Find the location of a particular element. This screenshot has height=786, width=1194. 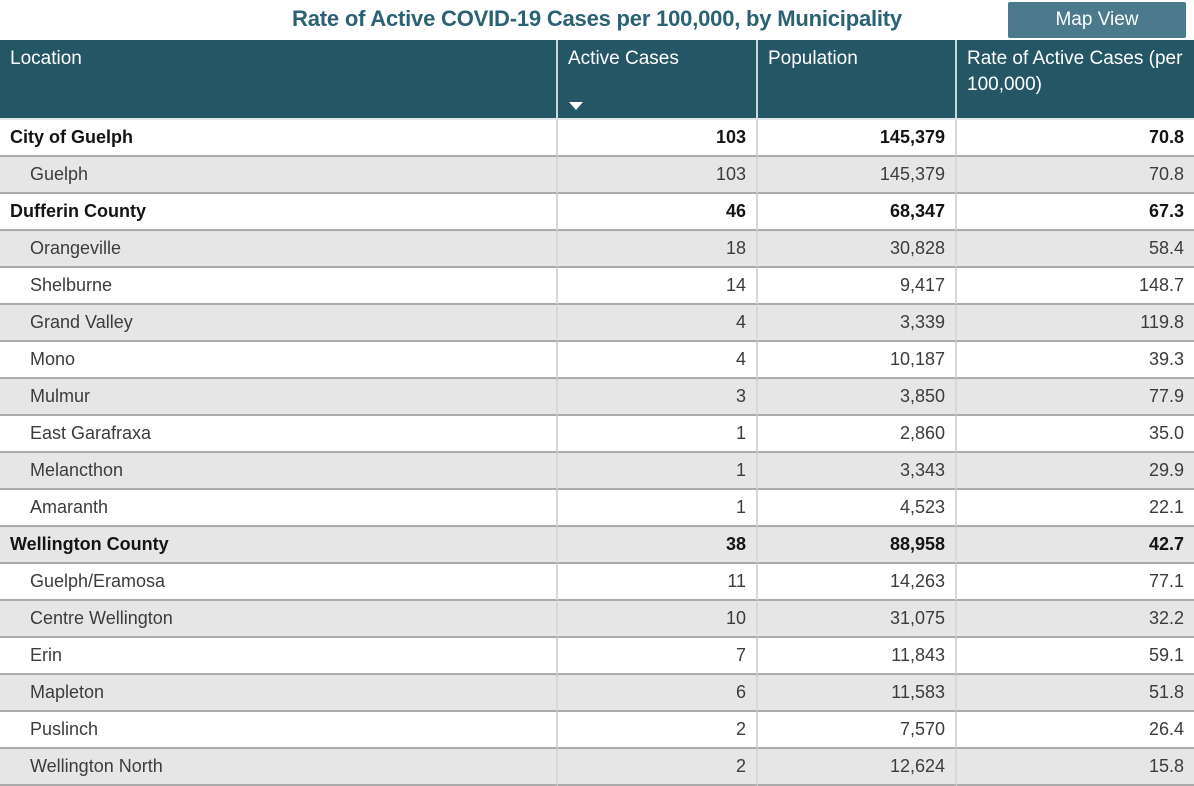

table-row: Orangeville 18 30,828 58.4 is located at coordinates (597, 249).